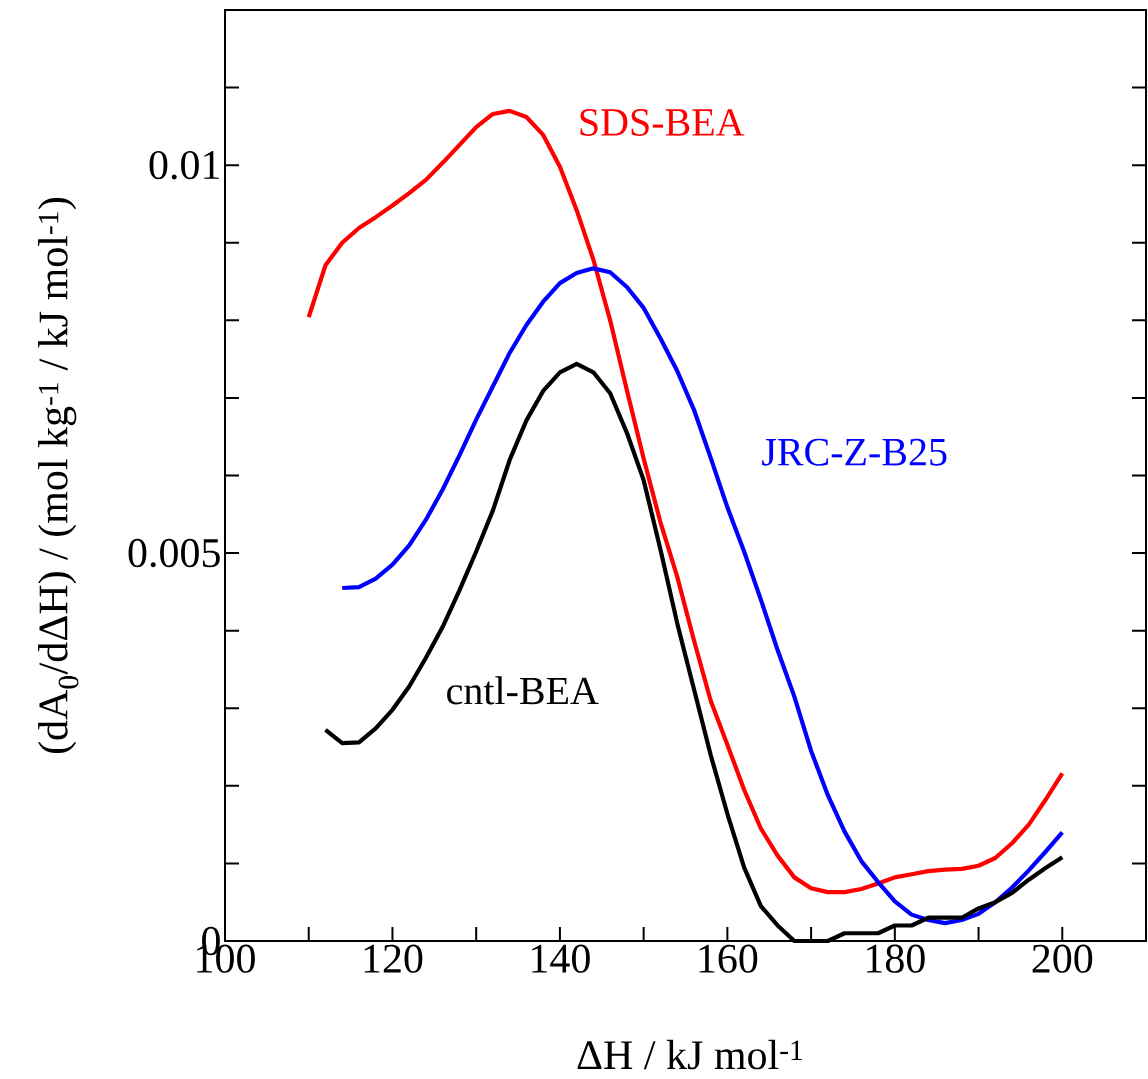 The height and width of the screenshot is (1079, 1148). I want to click on y-tick-label: 0.005, so click(174, 553).